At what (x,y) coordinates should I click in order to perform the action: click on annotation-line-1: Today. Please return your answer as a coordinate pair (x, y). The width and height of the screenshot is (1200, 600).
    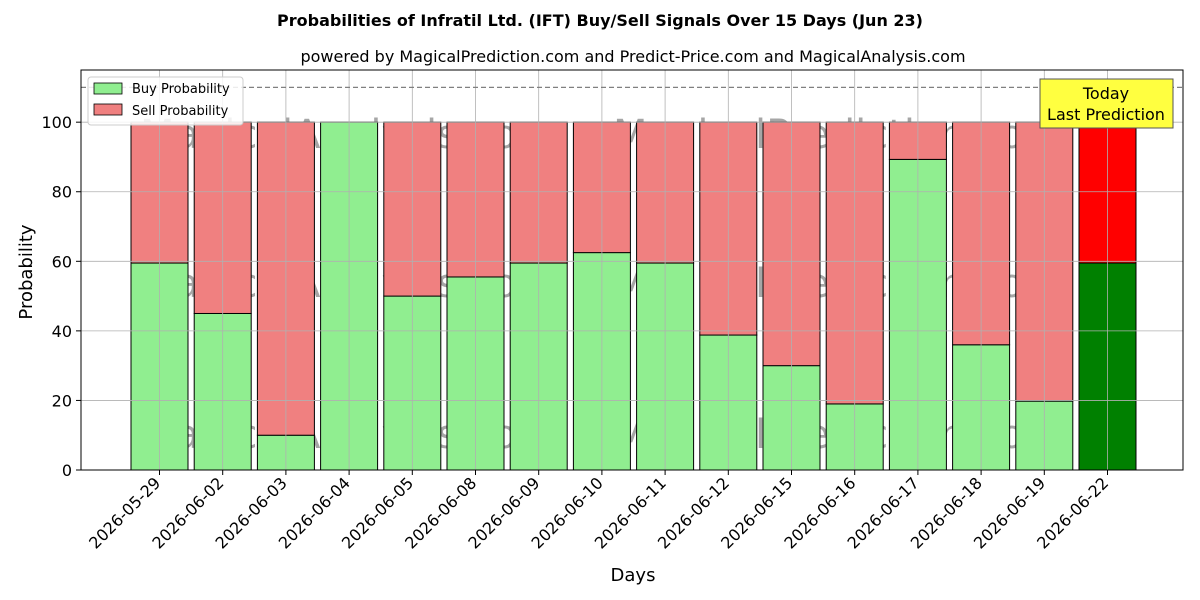
    Looking at the image, I should click on (1105, 93).